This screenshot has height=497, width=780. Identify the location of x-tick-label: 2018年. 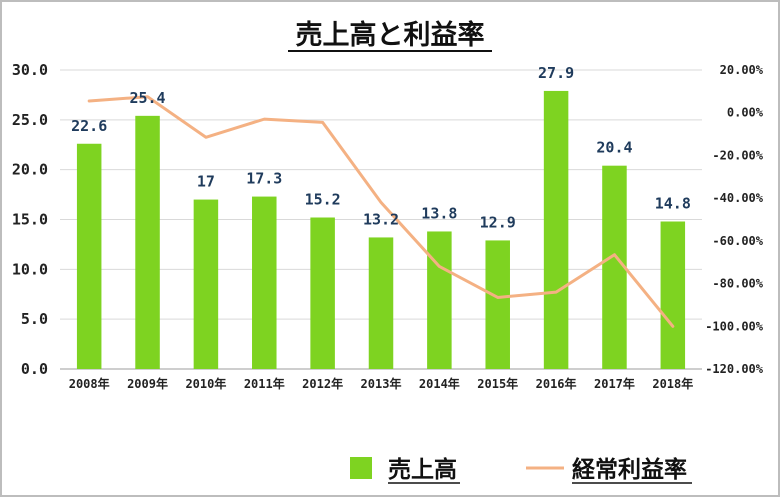
(672, 383).